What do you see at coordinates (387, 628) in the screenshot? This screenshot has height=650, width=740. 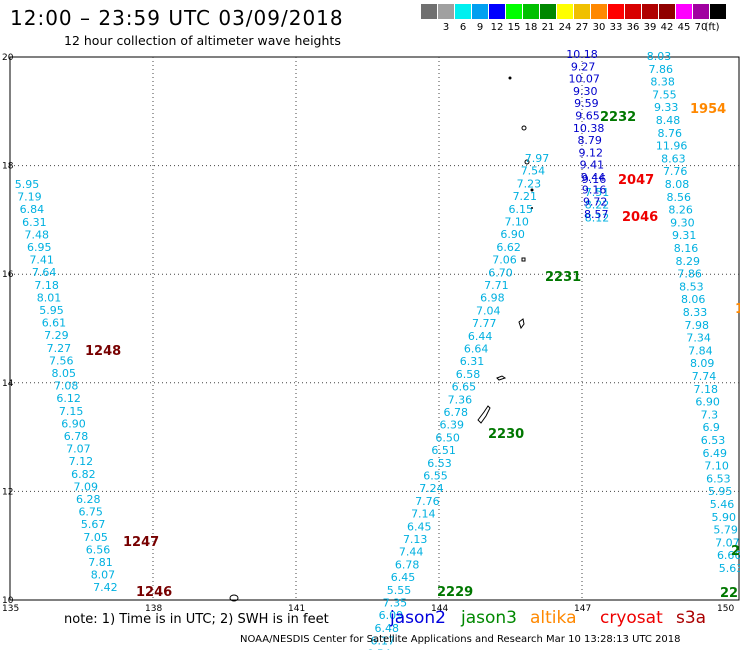 I see `wave-height-value: 6.48` at bounding box center [387, 628].